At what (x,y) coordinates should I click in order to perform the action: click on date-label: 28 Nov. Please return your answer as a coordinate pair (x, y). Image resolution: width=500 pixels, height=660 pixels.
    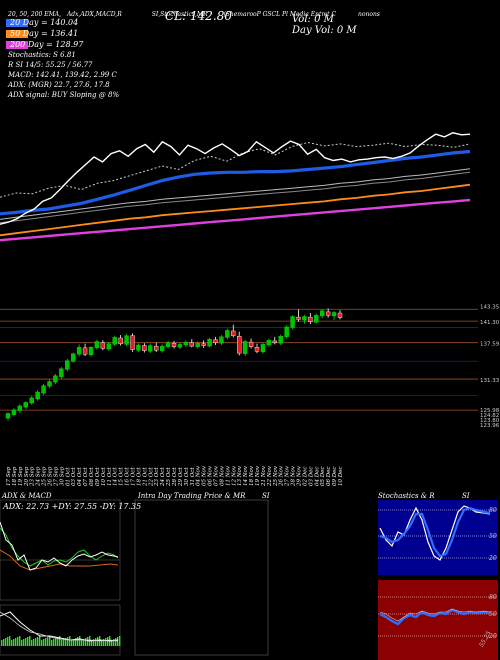
    Looking at the image, I should click on (294, 476).